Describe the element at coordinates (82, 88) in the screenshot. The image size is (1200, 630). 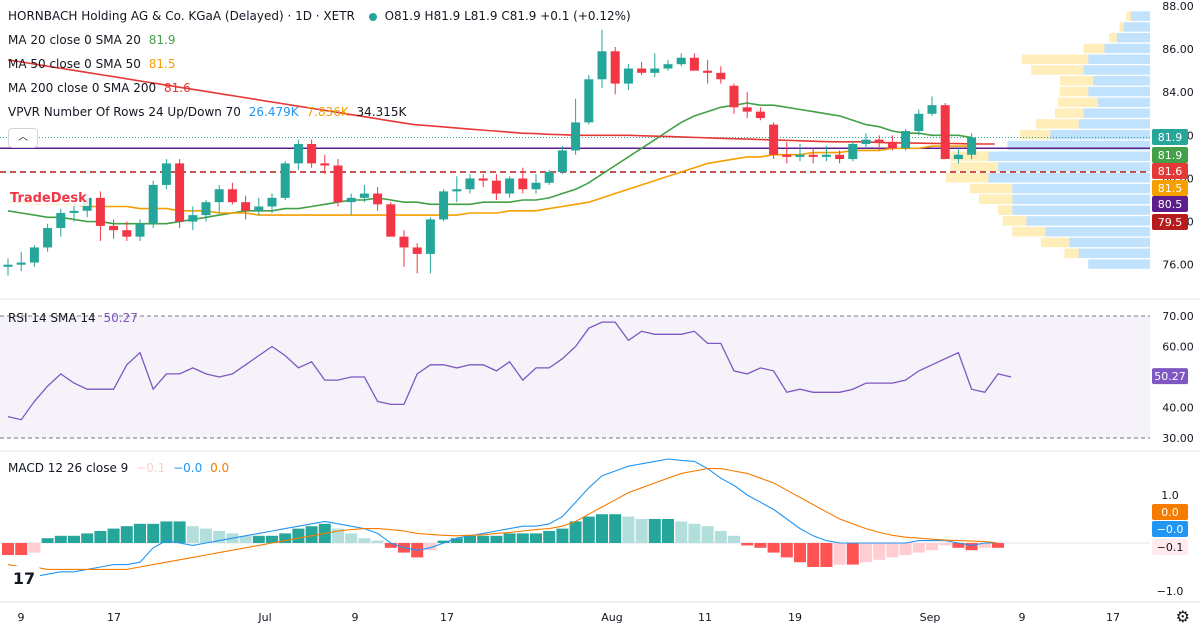
I see `ma200-label: MA 200 close 0 SMA 200` at that location.